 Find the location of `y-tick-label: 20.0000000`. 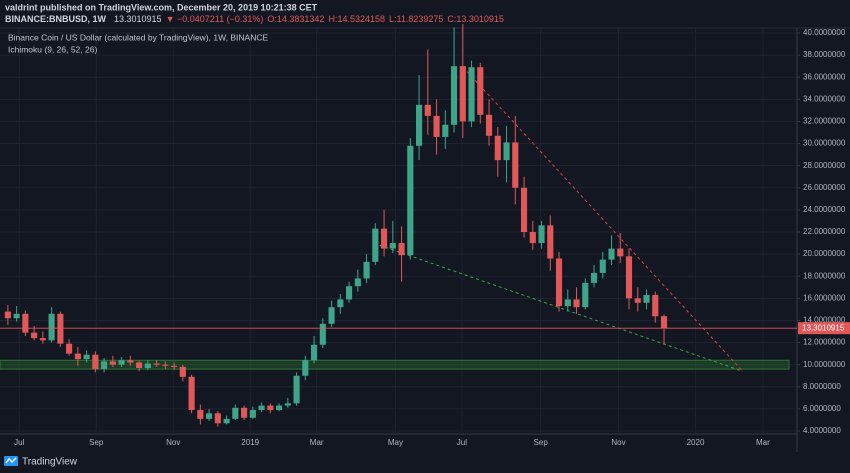

y-tick-label: 20.0000000 is located at coordinates (824, 253).